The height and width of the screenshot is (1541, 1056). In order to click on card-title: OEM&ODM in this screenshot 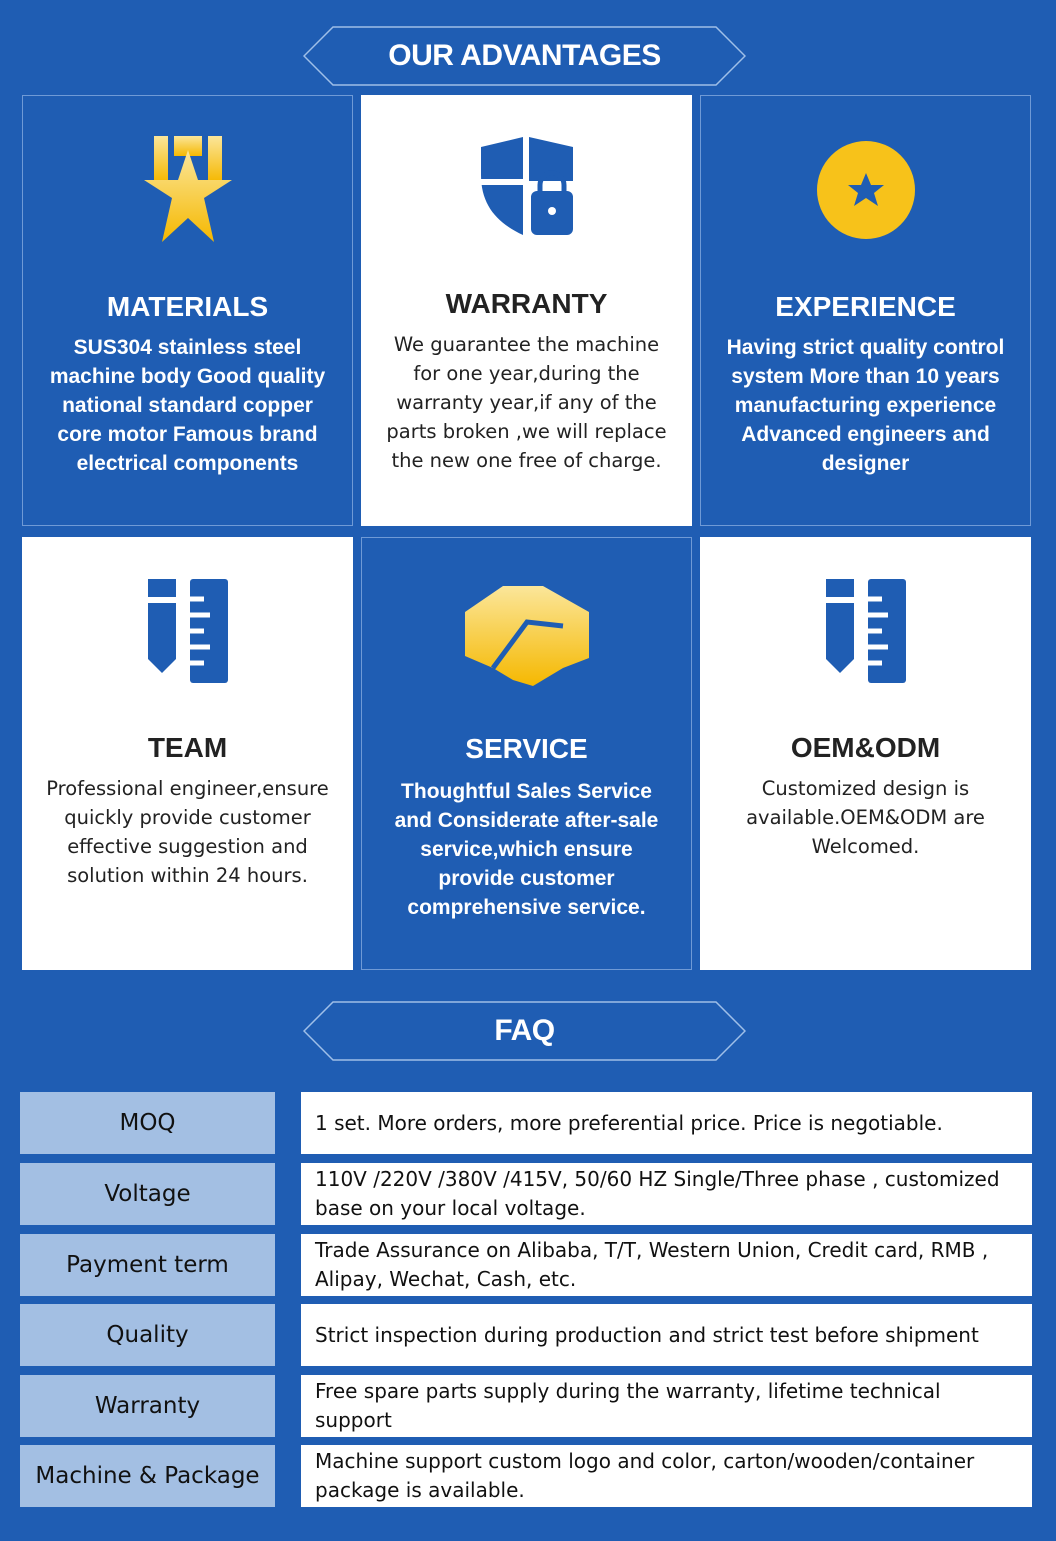, I will do `click(865, 747)`.